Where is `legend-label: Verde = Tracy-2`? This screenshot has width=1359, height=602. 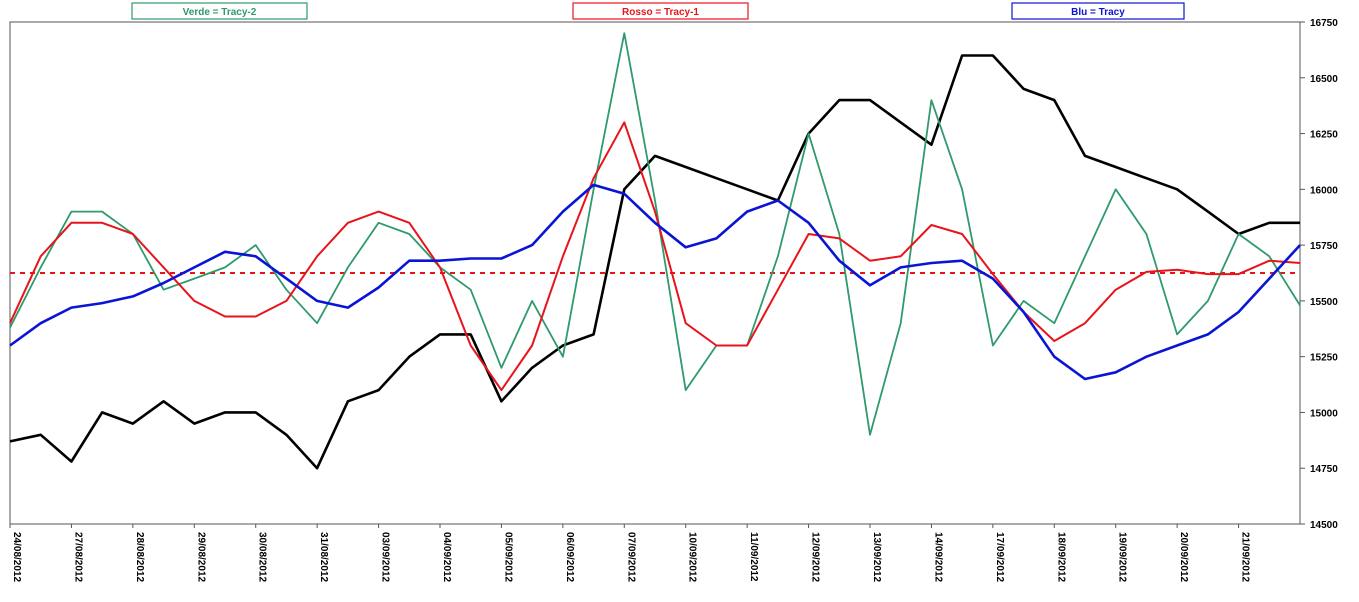 legend-label: Verde = Tracy-2 is located at coordinates (220, 12).